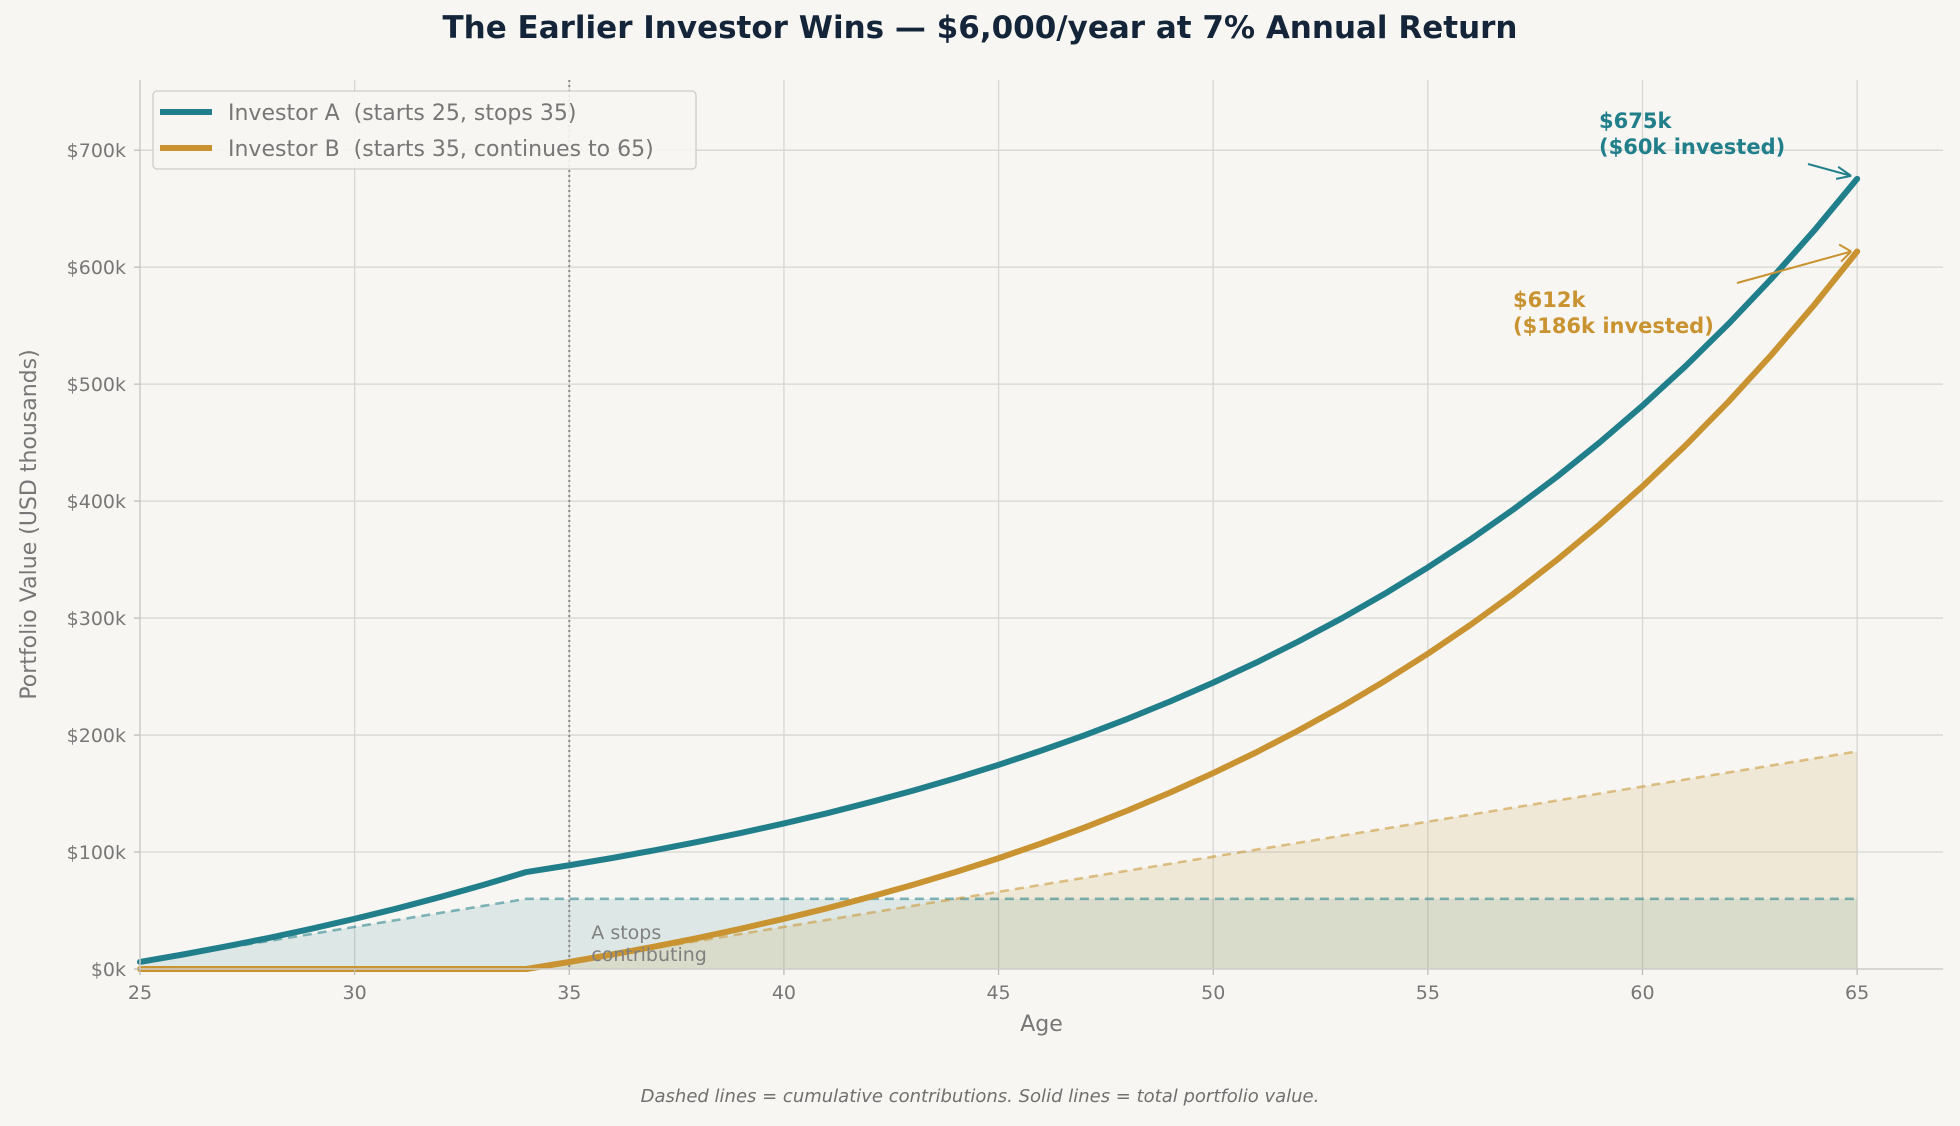  What do you see at coordinates (998, 930) in the screenshot?
I see `contribution-line-investor-a` at bounding box center [998, 930].